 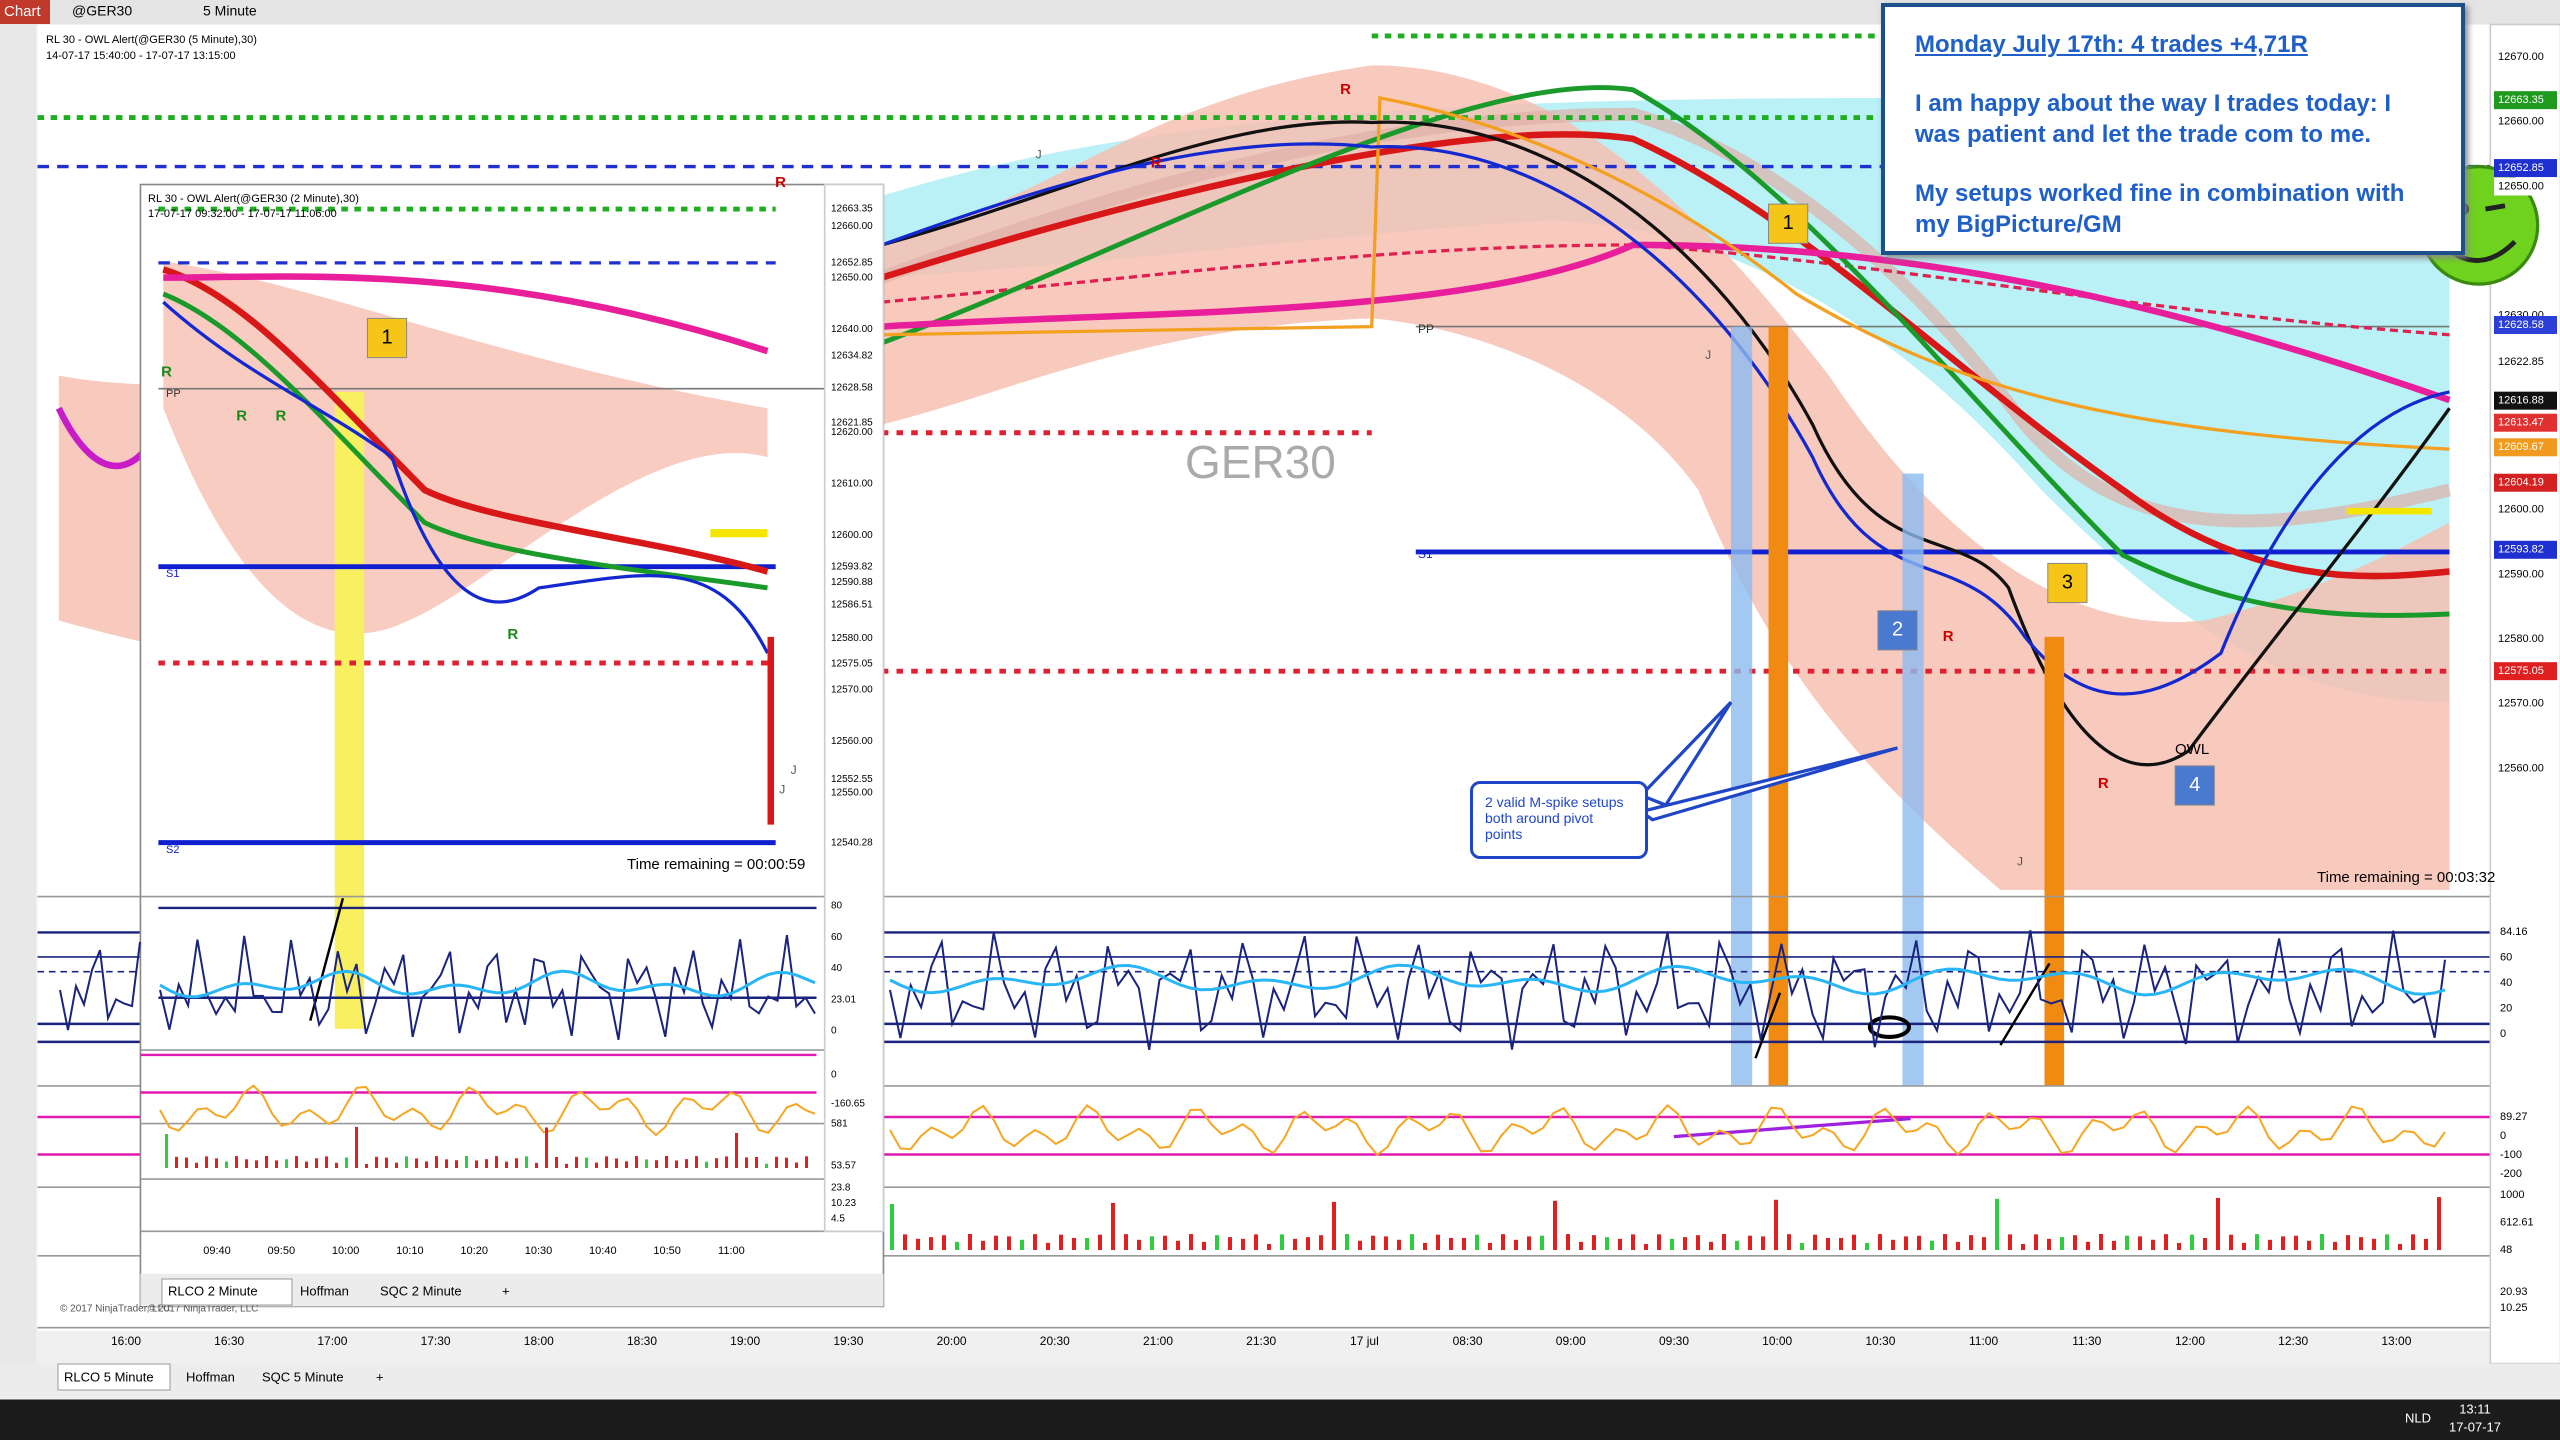 What do you see at coordinates (210, 1376) in the screenshot?
I see `tab: Hoffman` at bounding box center [210, 1376].